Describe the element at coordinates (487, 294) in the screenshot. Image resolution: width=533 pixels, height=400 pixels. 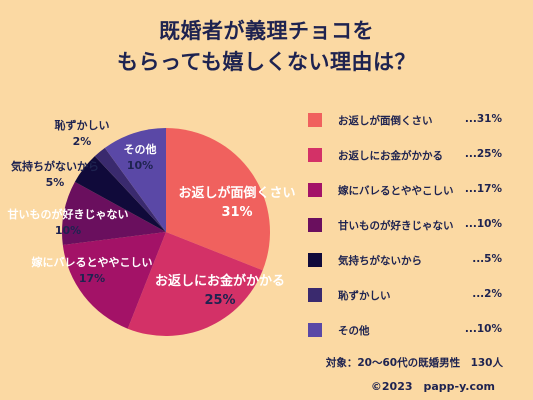
I see `legend-value: ...2%` at that location.